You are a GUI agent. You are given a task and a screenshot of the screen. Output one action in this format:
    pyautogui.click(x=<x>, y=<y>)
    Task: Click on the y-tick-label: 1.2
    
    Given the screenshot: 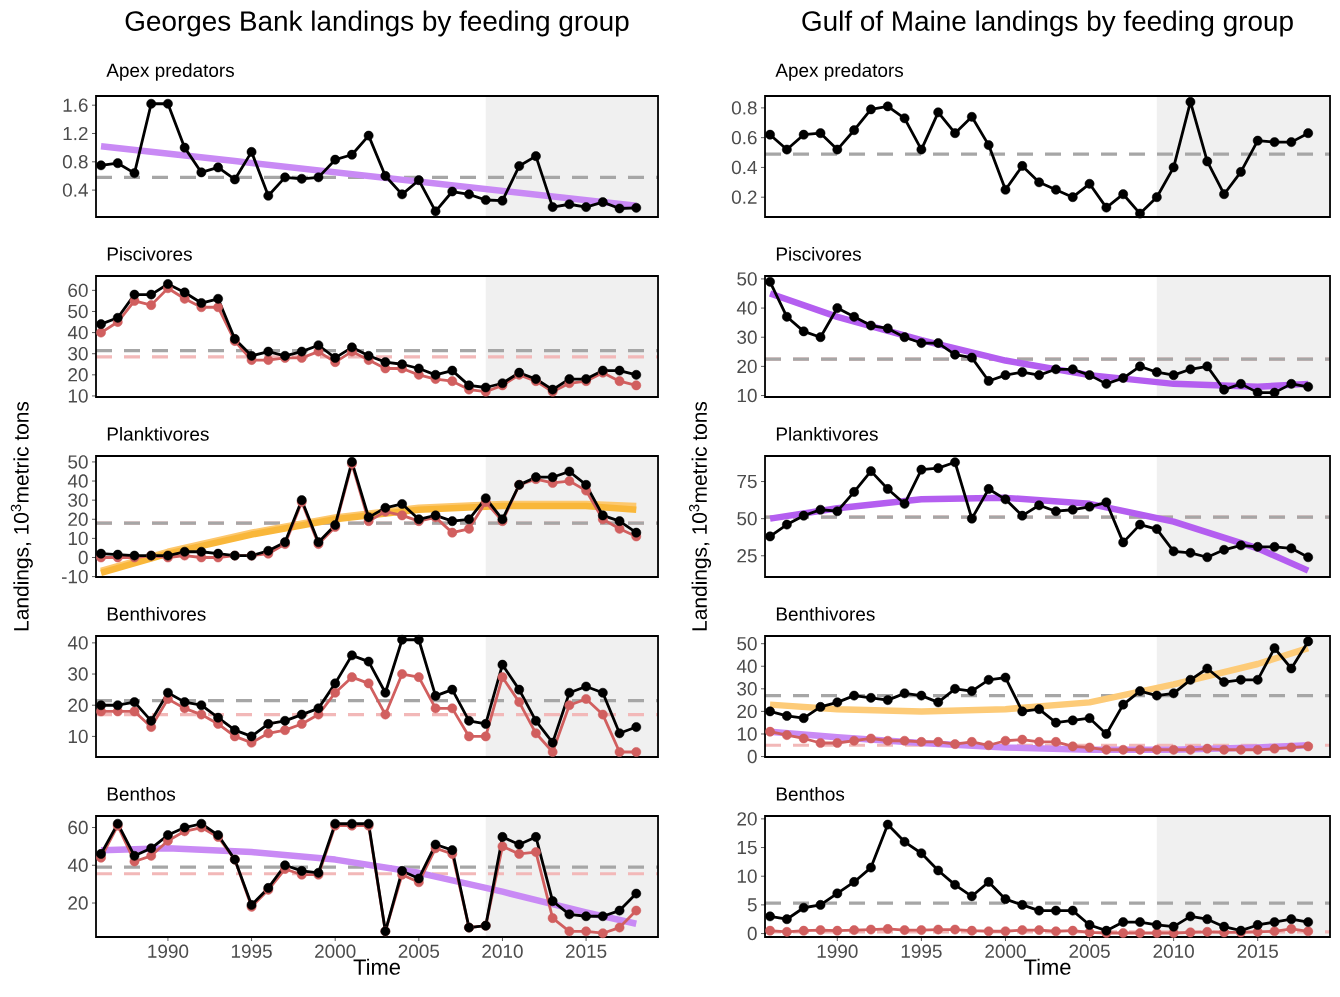 What is the action you would take?
    pyautogui.click(x=75, y=133)
    